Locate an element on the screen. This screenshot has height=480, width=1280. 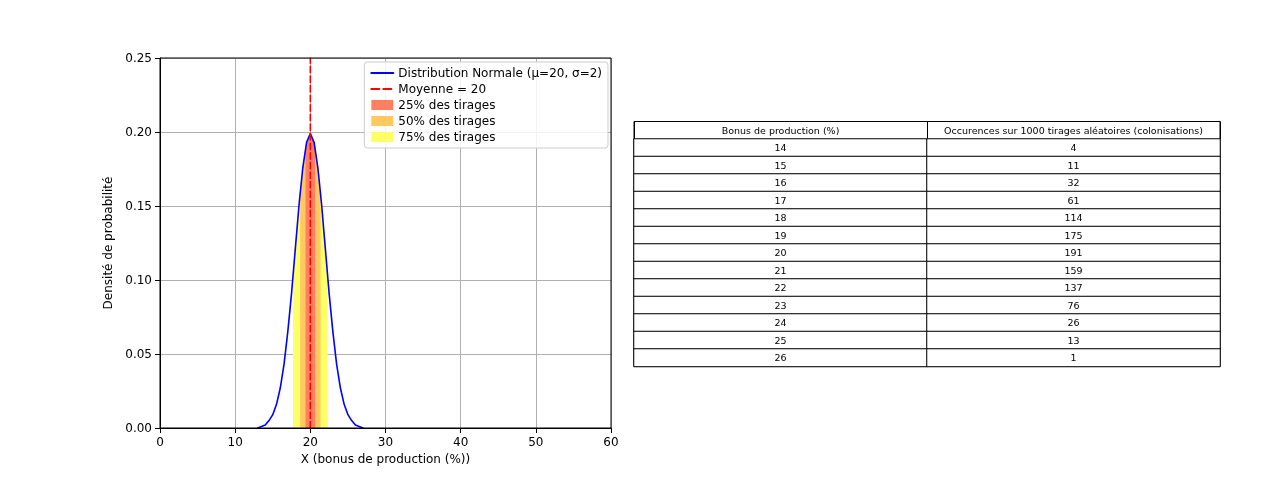
data-label: 4 is located at coordinates (1073, 148).